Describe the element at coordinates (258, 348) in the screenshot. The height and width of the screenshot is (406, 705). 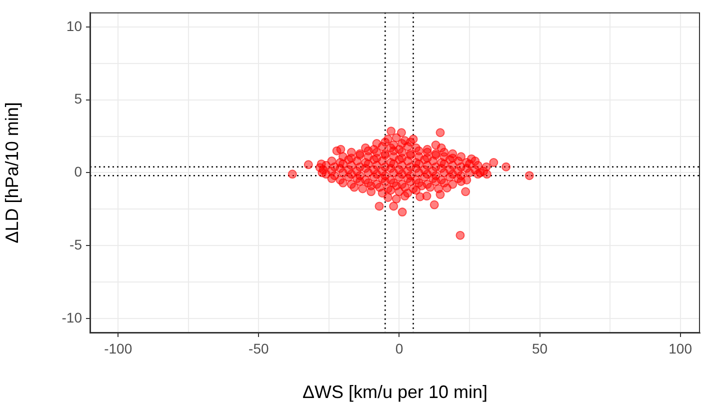
I see `x-tick-label: -50` at that location.